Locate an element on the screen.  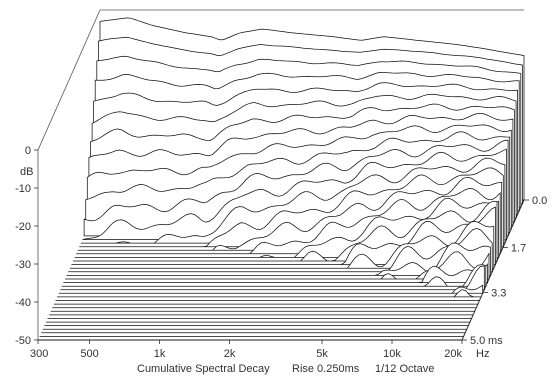
y-tick-label: -30 is located at coordinates (23, 265).